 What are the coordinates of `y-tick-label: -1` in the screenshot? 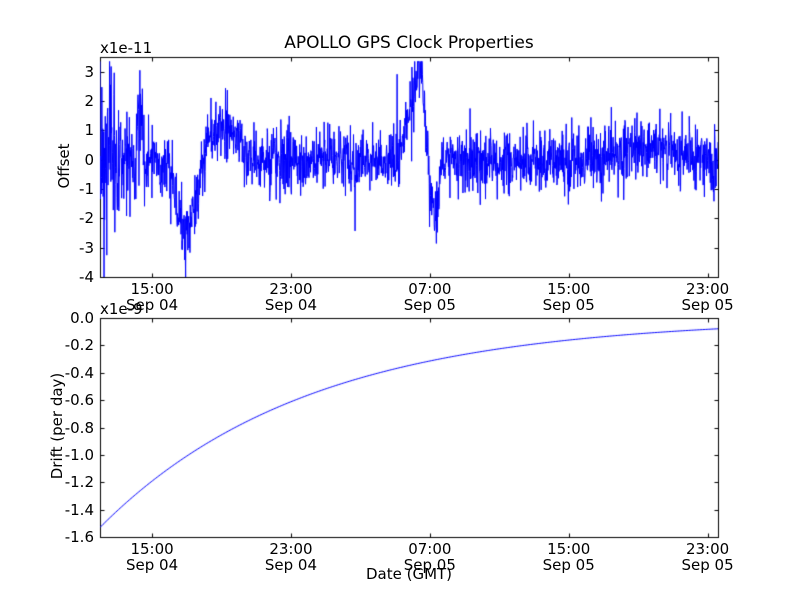 It's located at (86, 189).